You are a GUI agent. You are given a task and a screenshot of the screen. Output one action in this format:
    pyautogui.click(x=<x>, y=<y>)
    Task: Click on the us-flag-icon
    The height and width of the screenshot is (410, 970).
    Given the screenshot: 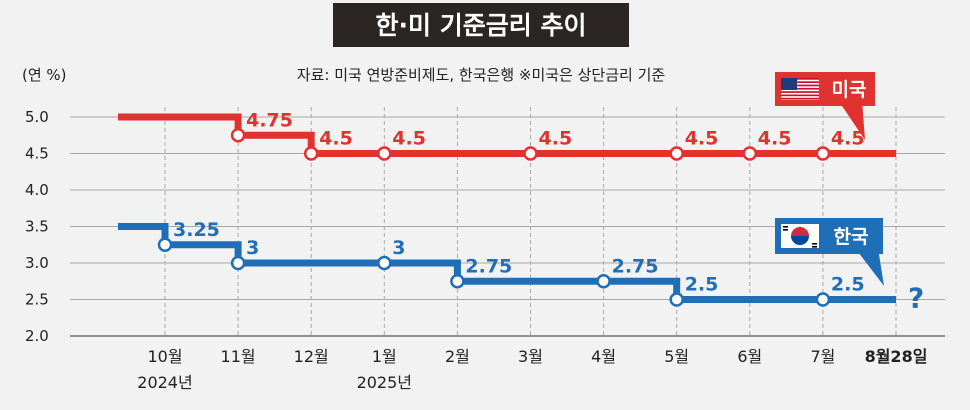 What is the action you would take?
    pyautogui.click(x=800, y=89)
    